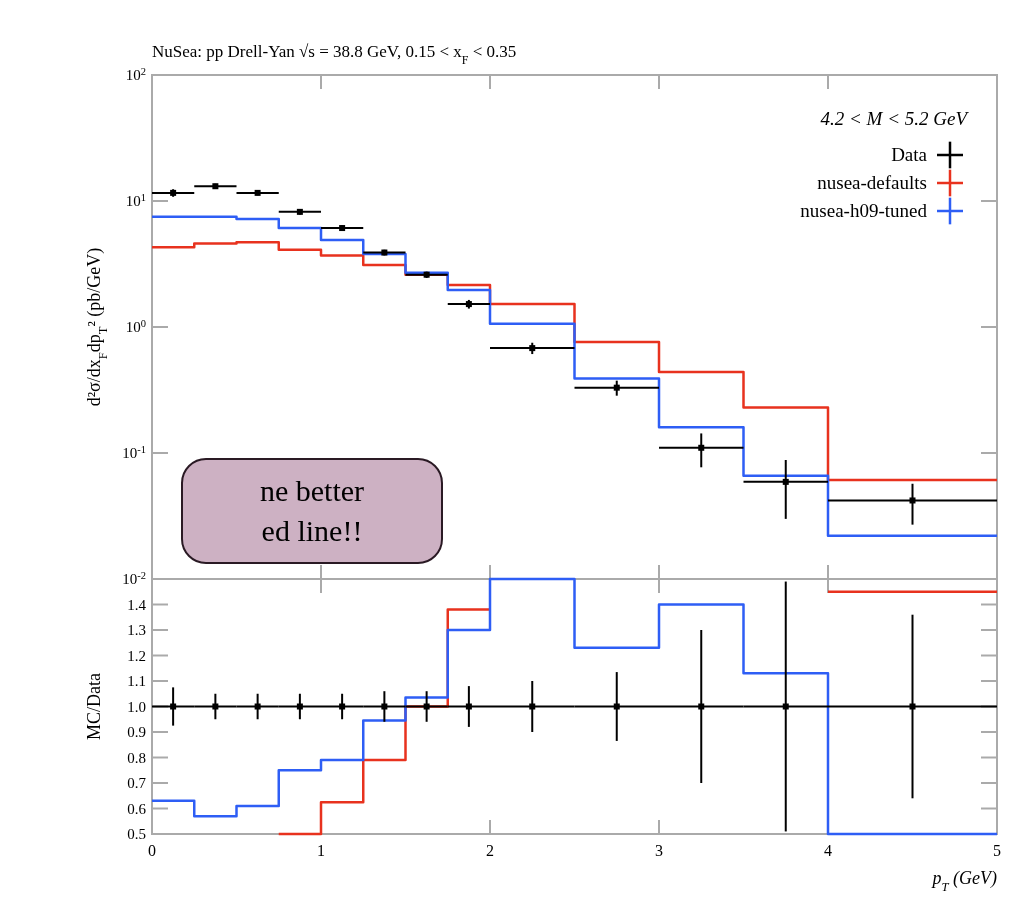 This screenshot has height=905, width=1028. Describe the element at coordinates (909, 154) in the screenshot. I see `legend-label: Data` at that location.